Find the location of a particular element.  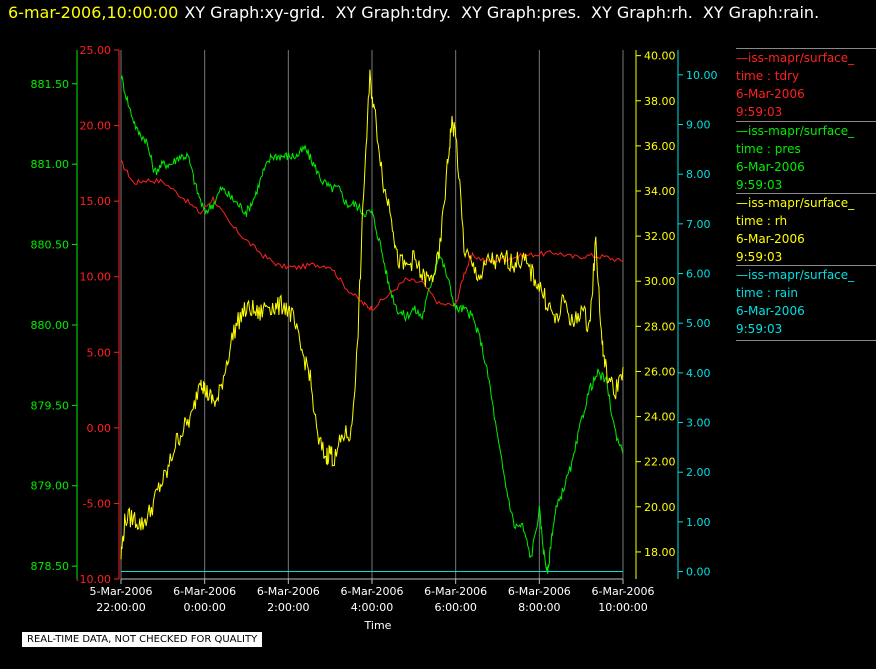

rain-tick-label: 9.00 is located at coordinates (698, 125).